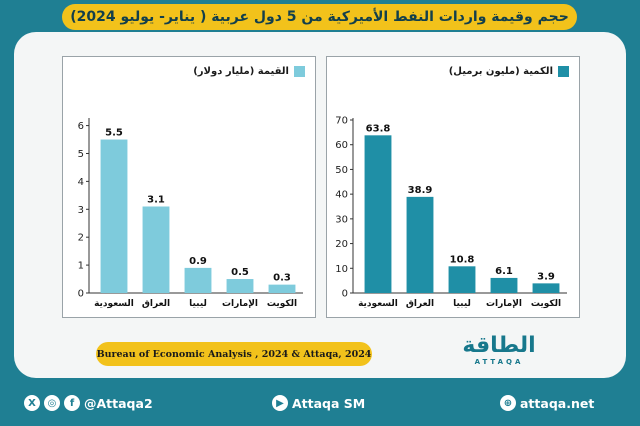 The image size is (640, 426). I want to click on value-y-tick-label: 3, so click(81, 210).